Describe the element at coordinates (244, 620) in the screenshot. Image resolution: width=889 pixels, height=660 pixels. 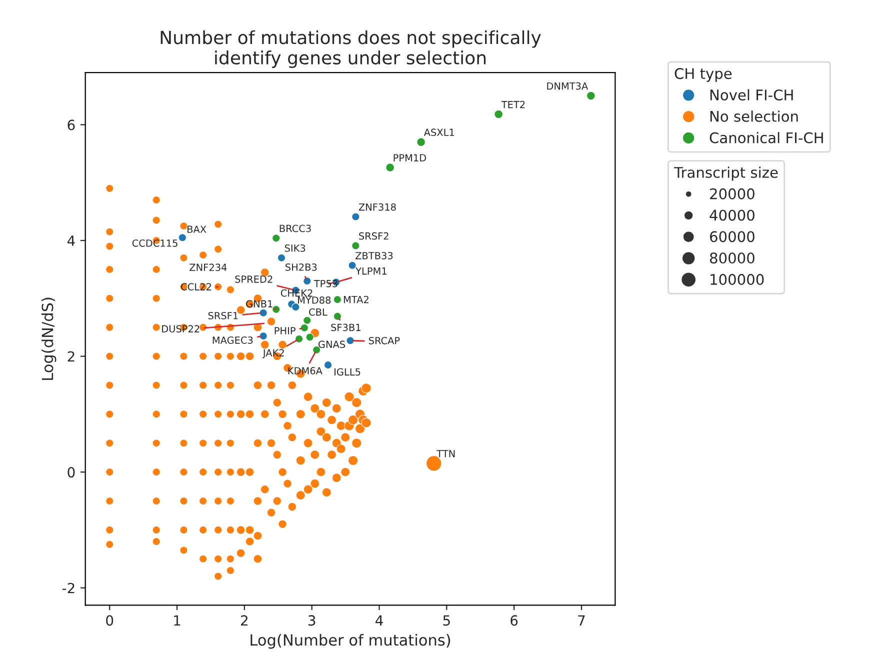
I see `x-tick-label: 2` at that location.